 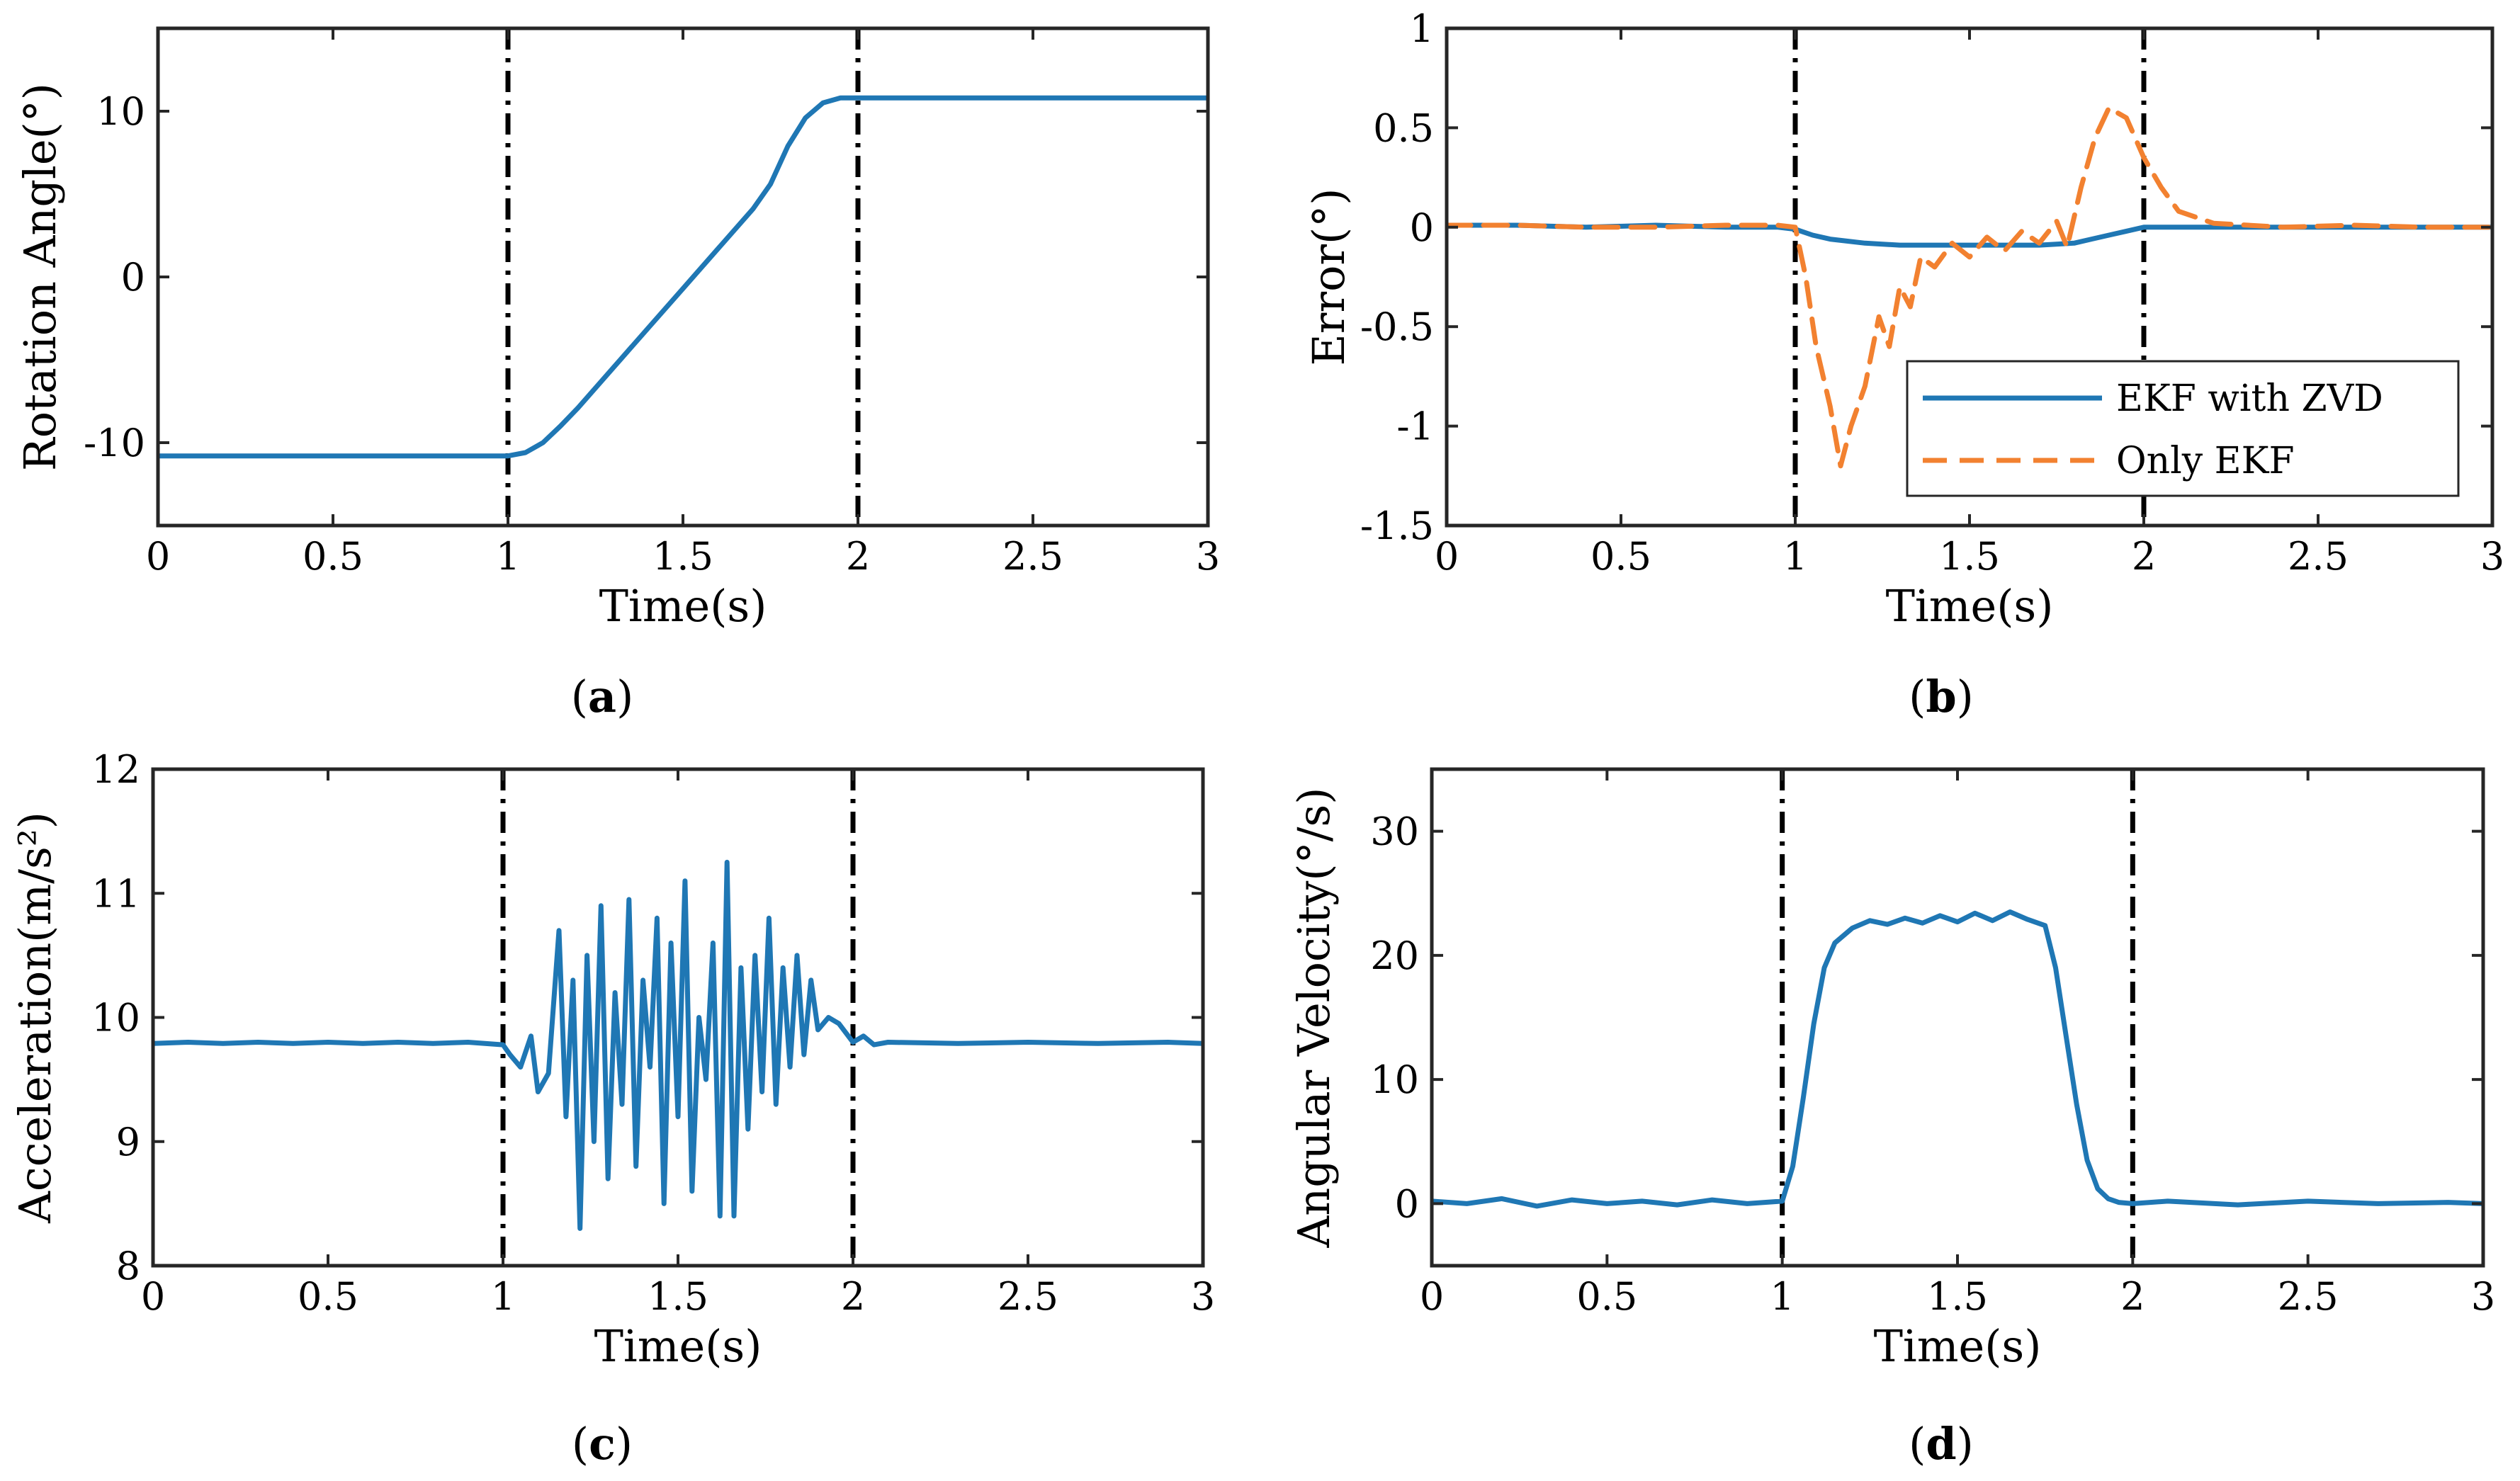 I want to click on caption-letter: a, so click(x=602, y=696).